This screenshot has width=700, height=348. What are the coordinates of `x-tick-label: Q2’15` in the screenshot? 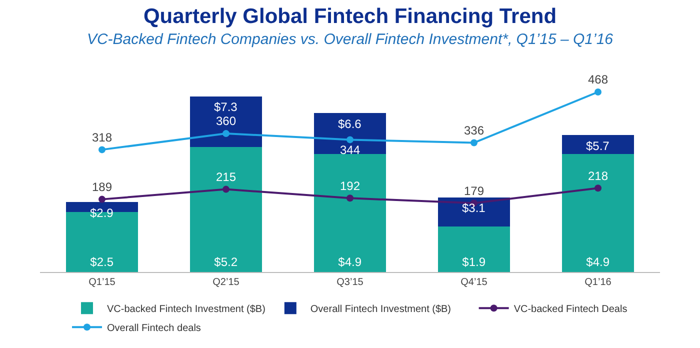 It's located at (226, 282).